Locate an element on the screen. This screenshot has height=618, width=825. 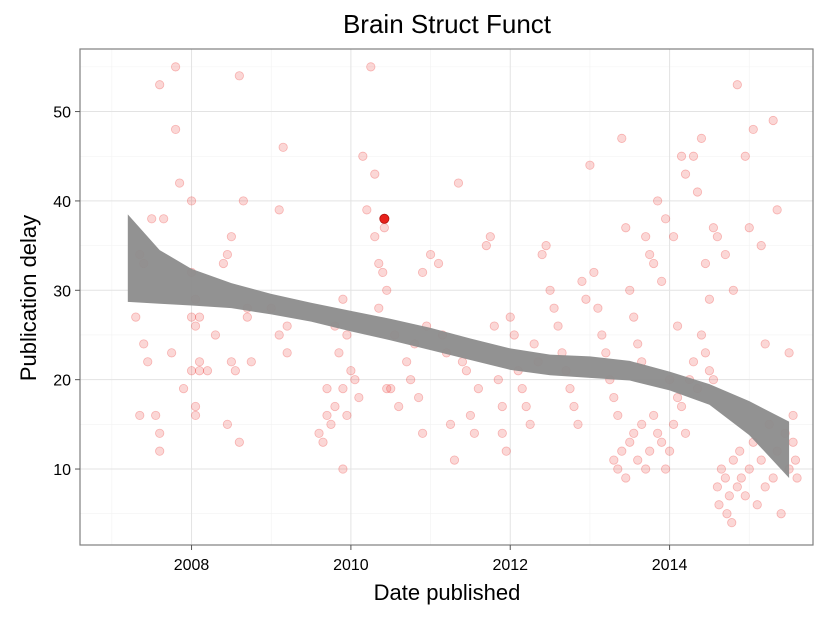
y-tick-label: 20 is located at coordinates (62, 381).